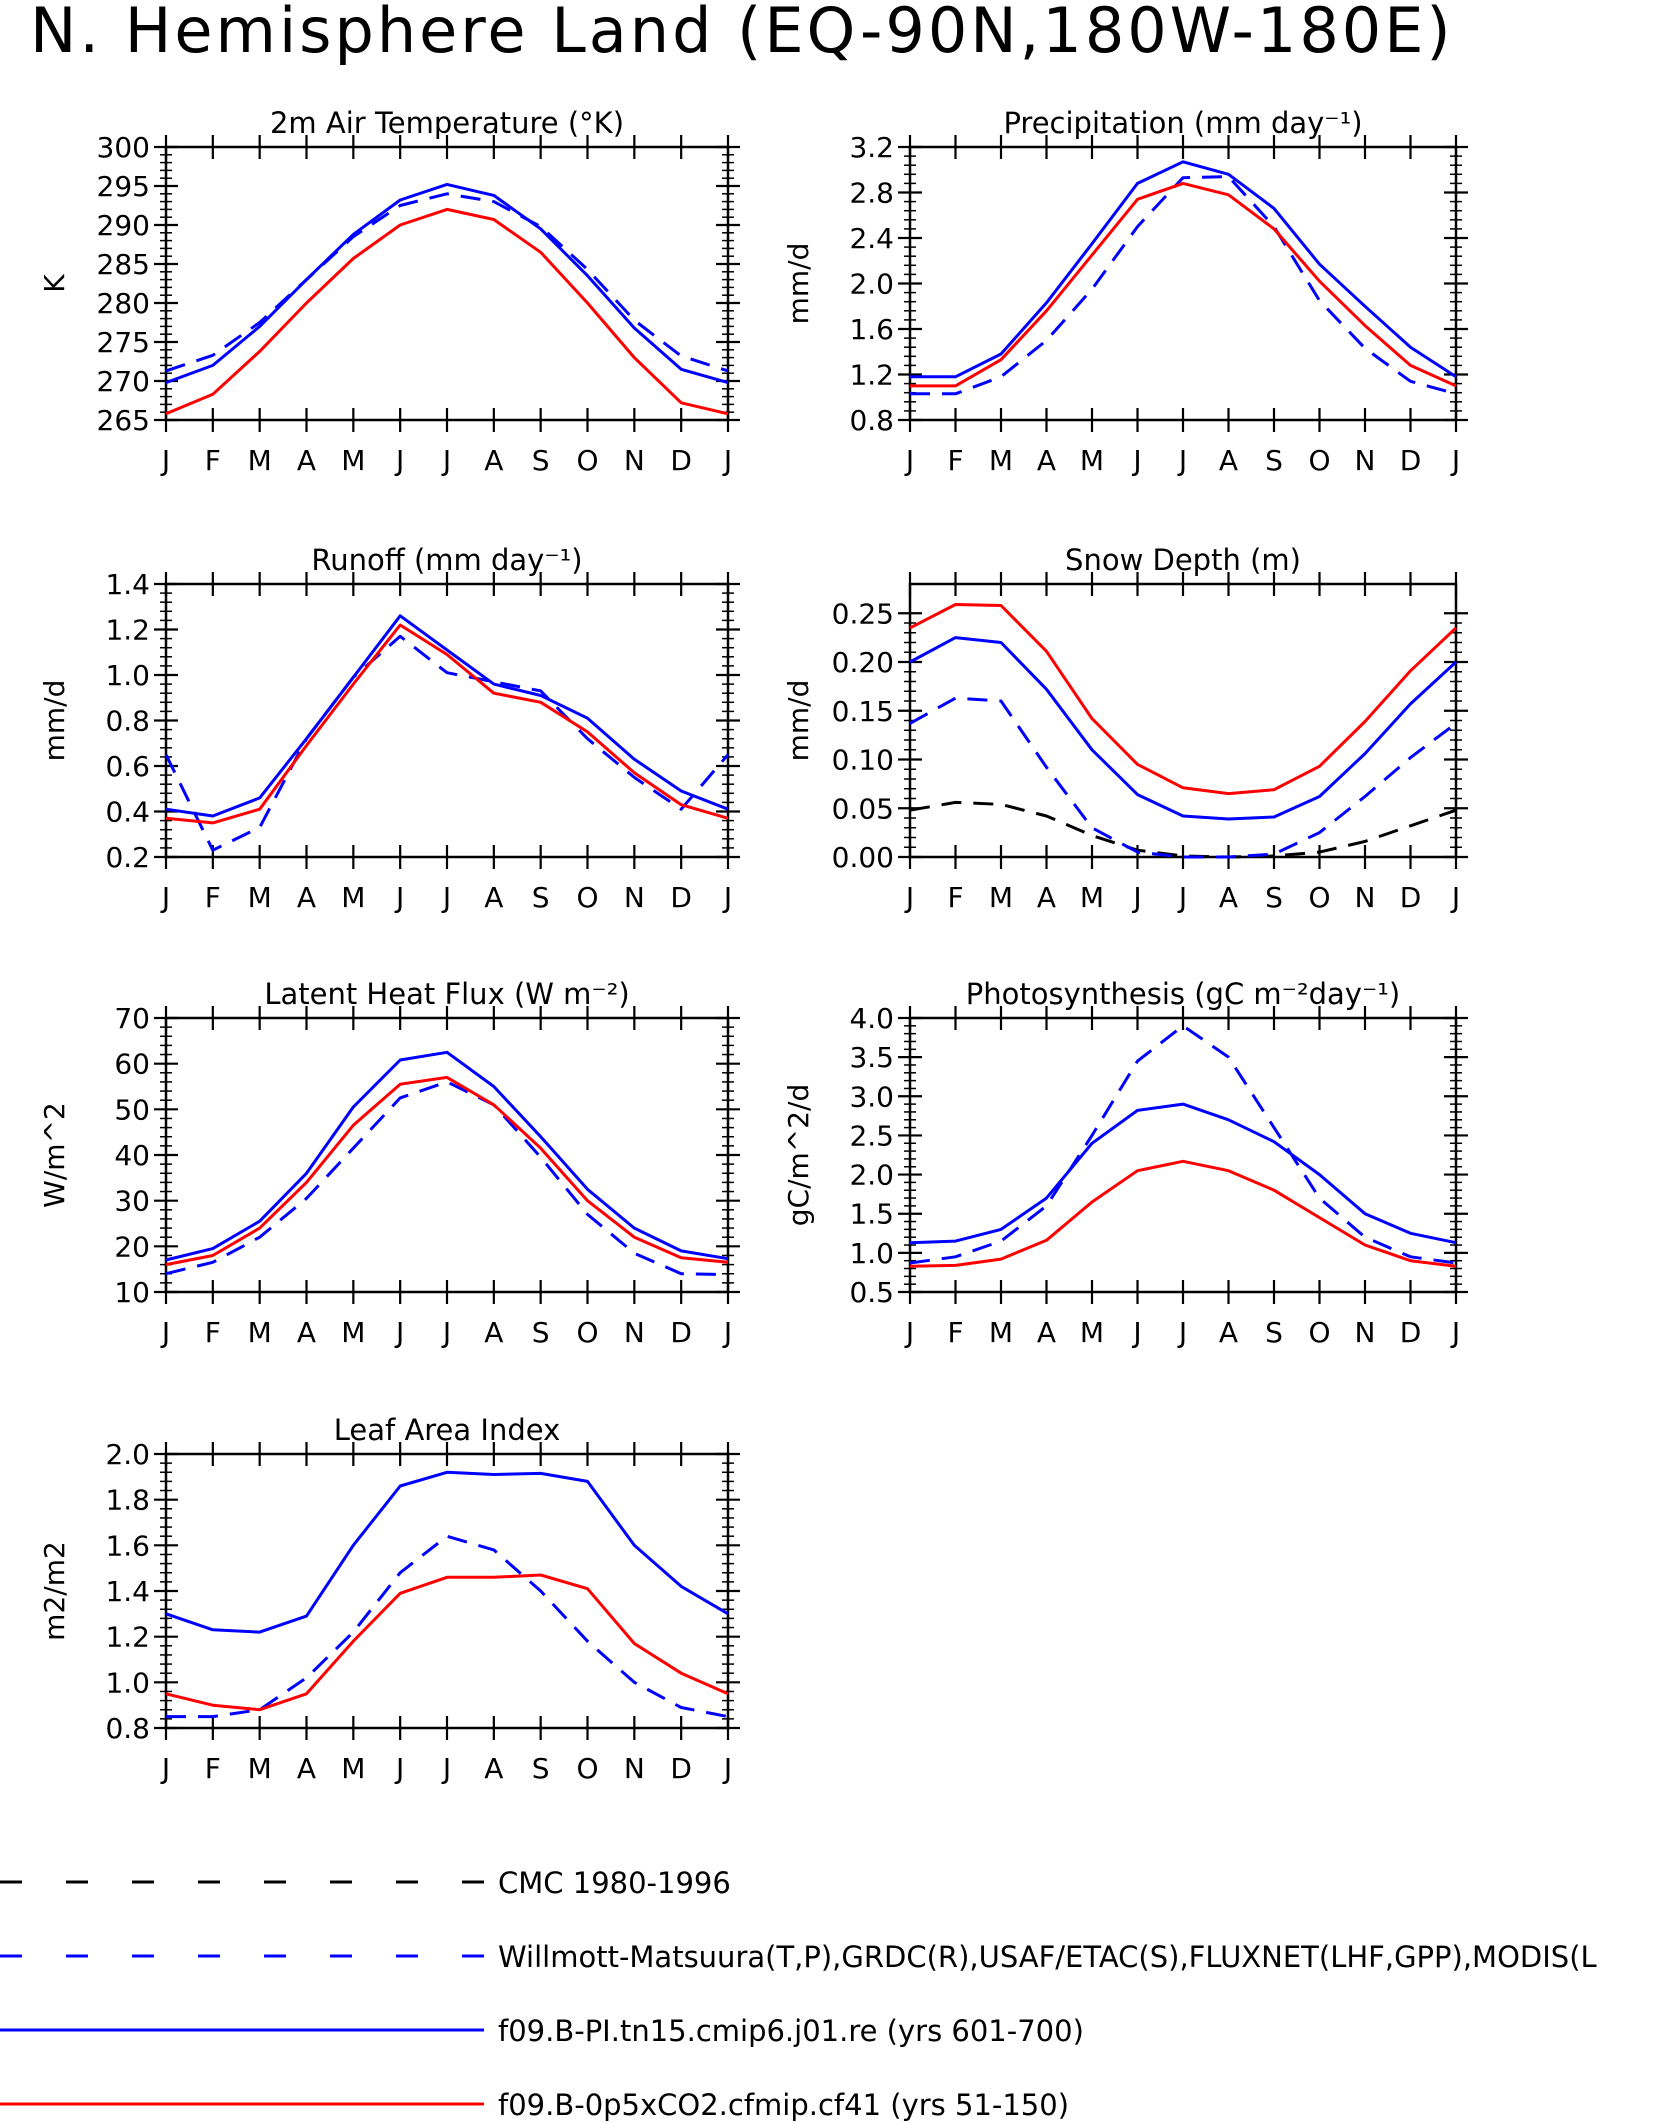 The height and width of the screenshot is (2123, 1673). I want to click on y-tick-label: 1.5, so click(871, 1214).